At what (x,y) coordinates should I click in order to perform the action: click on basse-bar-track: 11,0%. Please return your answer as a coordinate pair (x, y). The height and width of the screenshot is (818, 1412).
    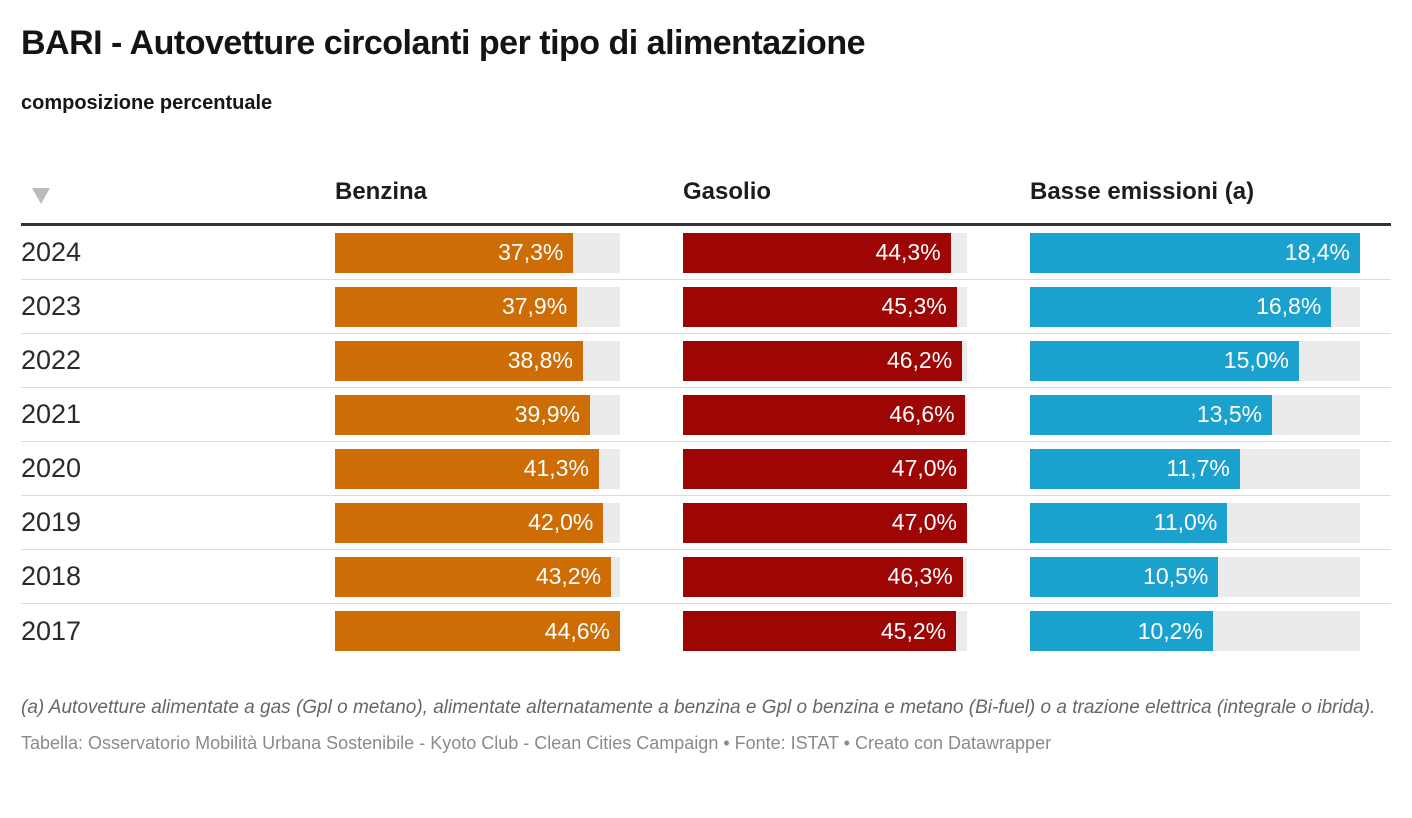
    Looking at the image, I should click on (1195, 522).